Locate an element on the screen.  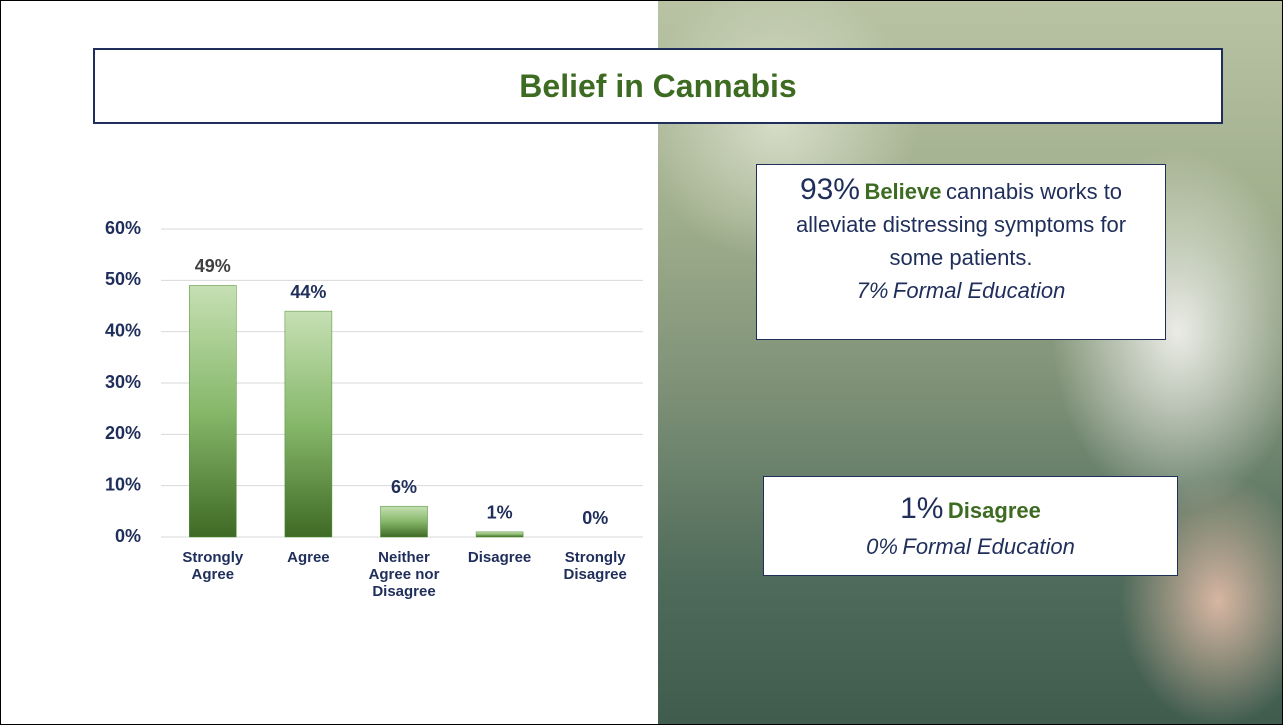
keyword: Disagree is located at coordinates (994, 510).